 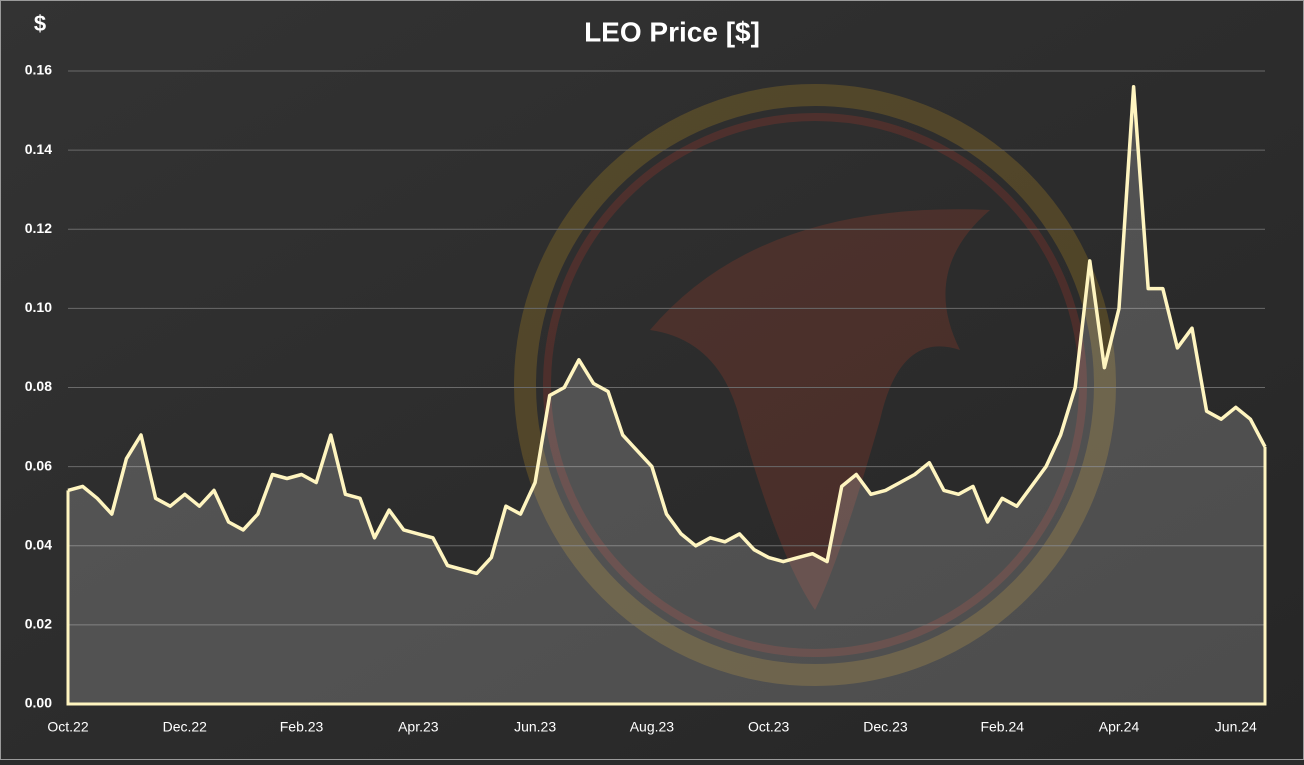 I want to click on y-tick-label: 0.10, so click(x=38, y=307).